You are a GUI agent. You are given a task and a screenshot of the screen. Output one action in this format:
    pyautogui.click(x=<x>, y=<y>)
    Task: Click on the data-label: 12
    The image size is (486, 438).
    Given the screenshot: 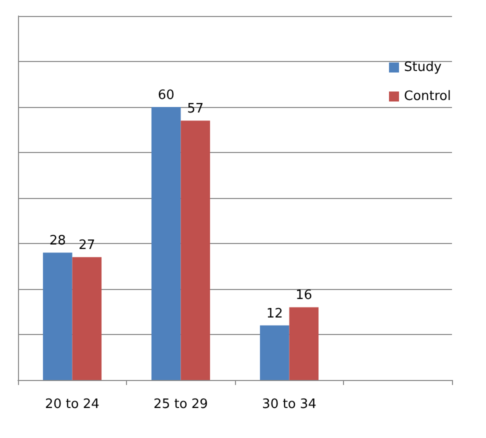 What is the action you would take?
    pyautogui.click(x=274, y=314)
    